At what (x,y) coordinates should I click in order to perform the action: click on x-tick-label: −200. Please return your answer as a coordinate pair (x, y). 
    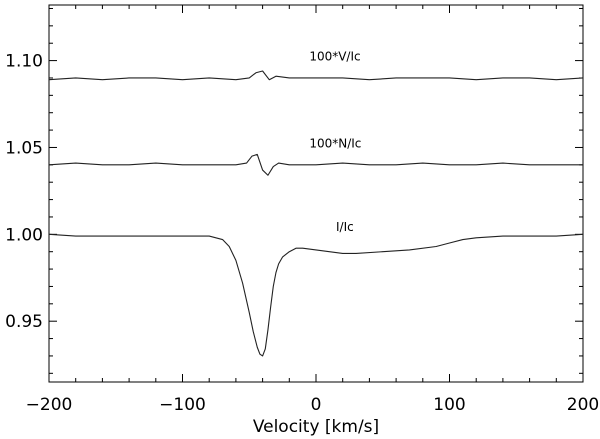
    Looking at the image, I should click on (49, 405).